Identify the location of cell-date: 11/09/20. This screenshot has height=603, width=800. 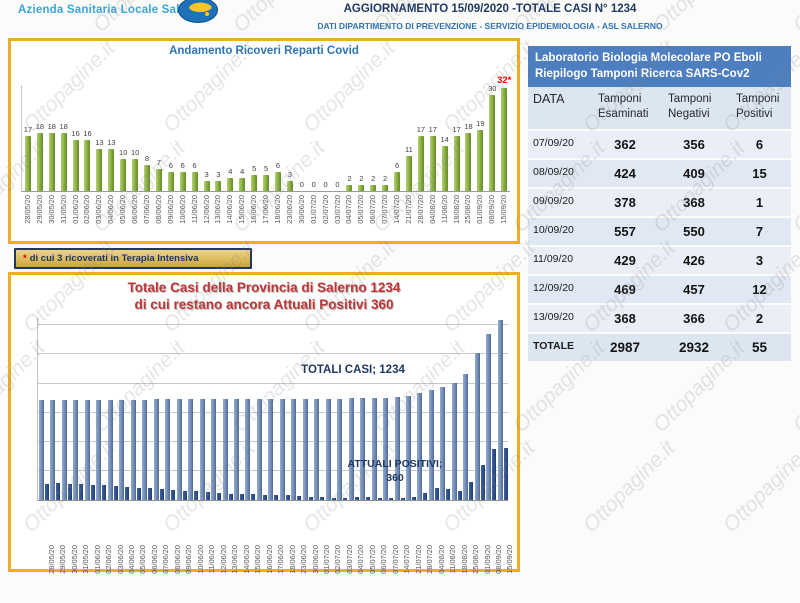
(553, 258).